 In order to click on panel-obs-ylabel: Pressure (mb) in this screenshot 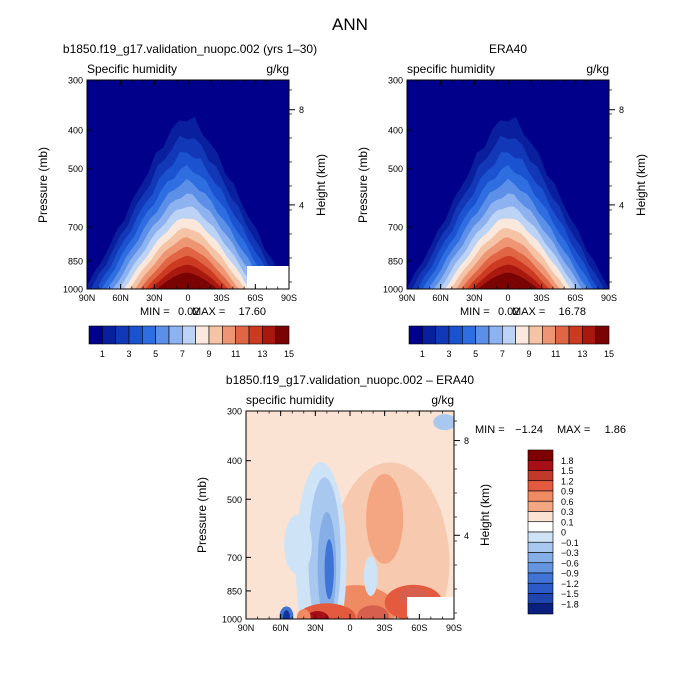, I will do `click(363, 185)`.